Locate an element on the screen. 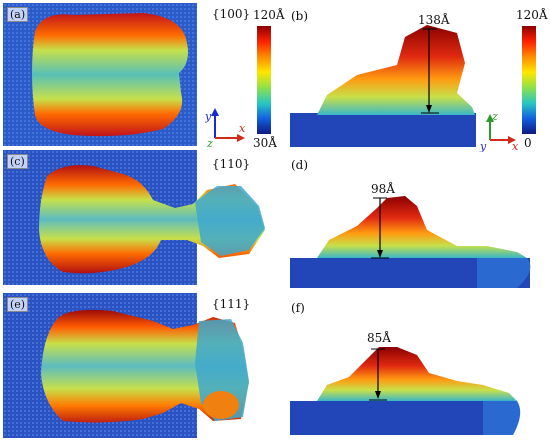 Image resolution: width=550 pixels, height=443 pixels. panel-b-image is located at coordinates (383, 86).